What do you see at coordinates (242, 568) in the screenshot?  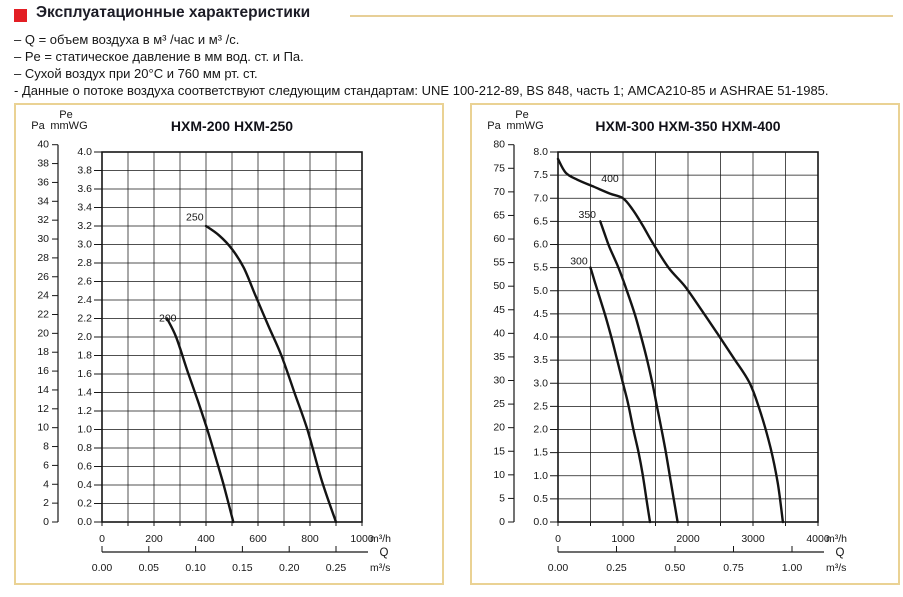 I see `x2-tick-label: 0.15` at bounding box center [242, 568].